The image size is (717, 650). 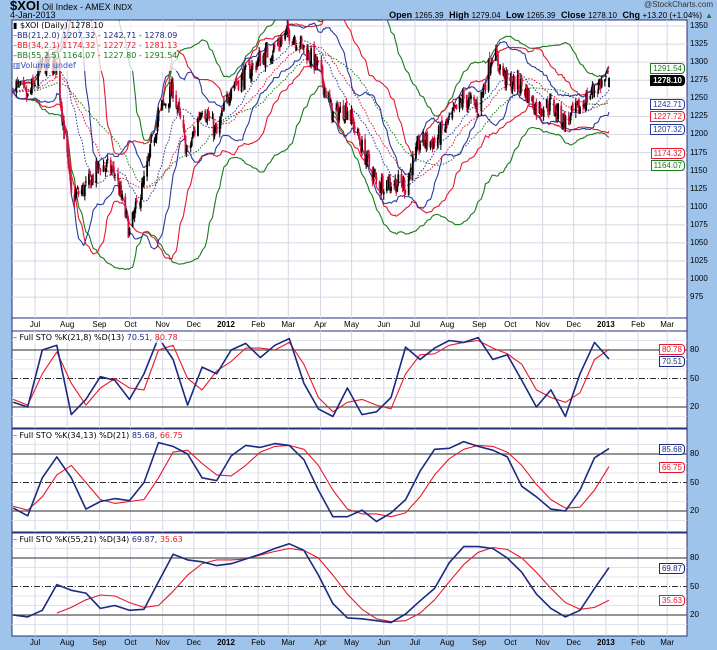 What do you see at coordinates (311, 583) in the screenshot?
I see `sto3-k-line` at bounding box center [311, 583].